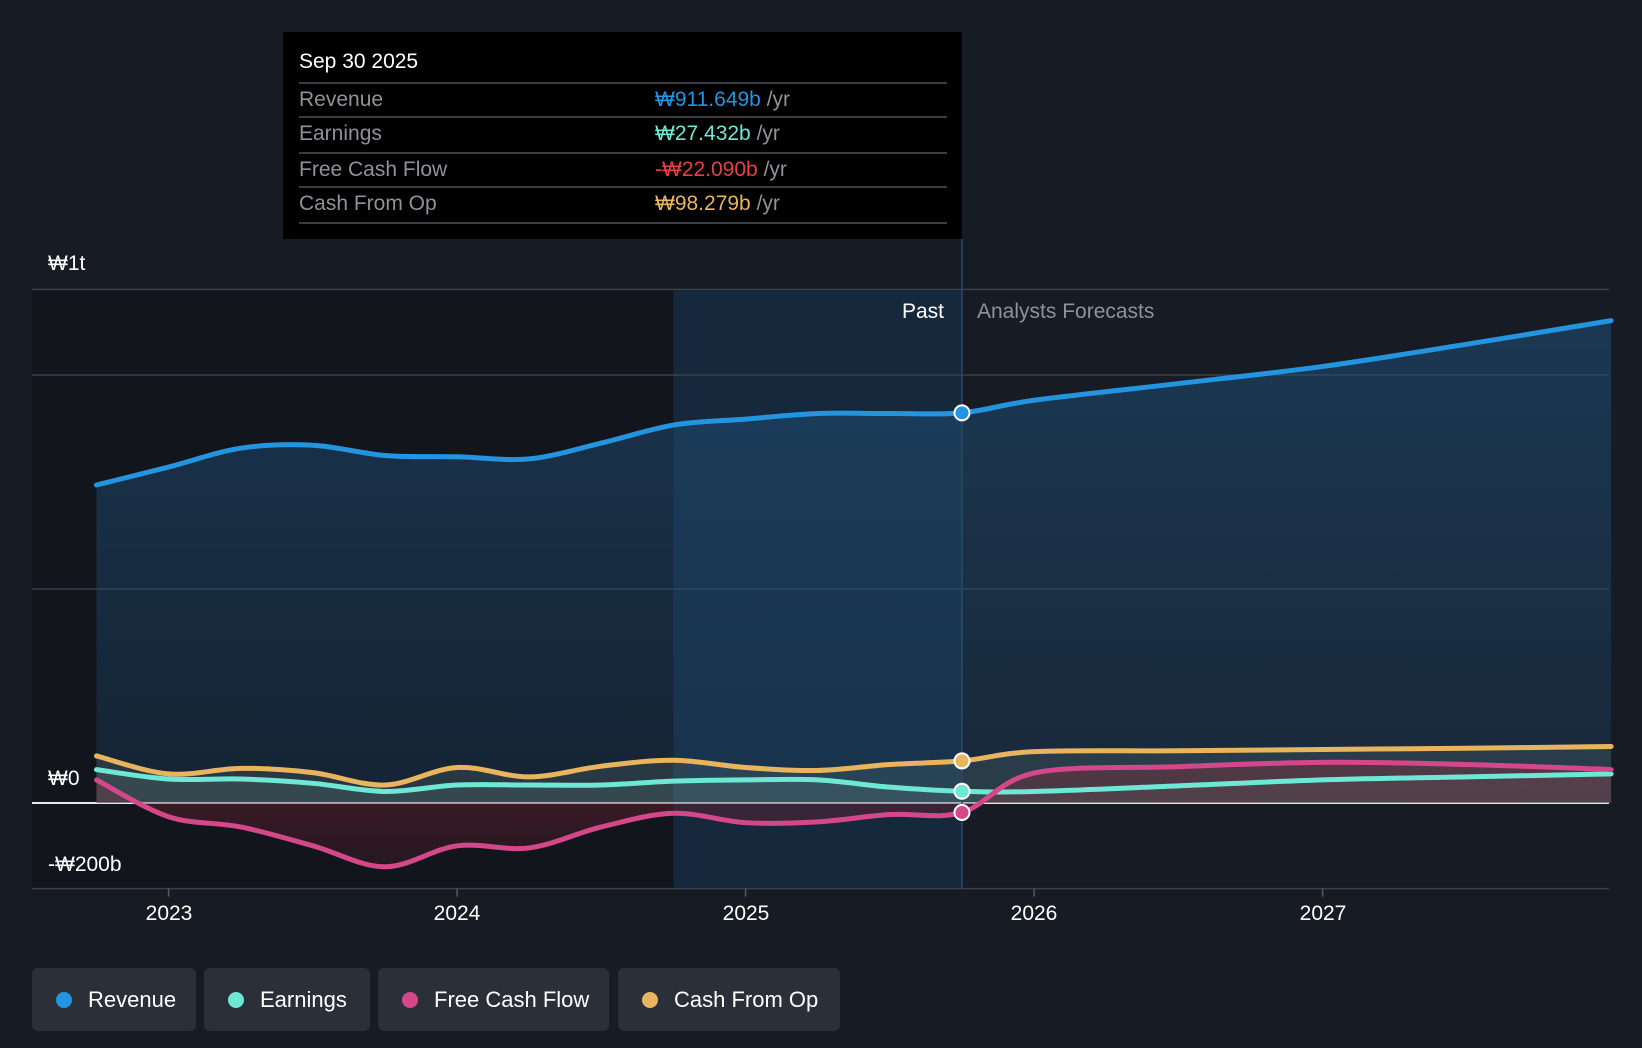  I want to click on tooltip-row-cfo: Cash From Op ₩98.279b /yr, so click(623, 204).